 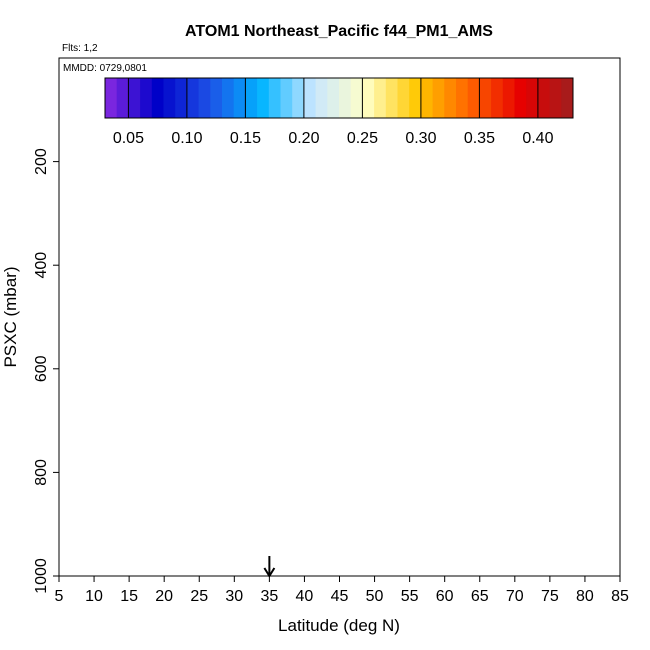 What do you see at coordinates (550, 596) in the screenshot?
I see `x-tick-label: 75` at bounding box center [550, 596].